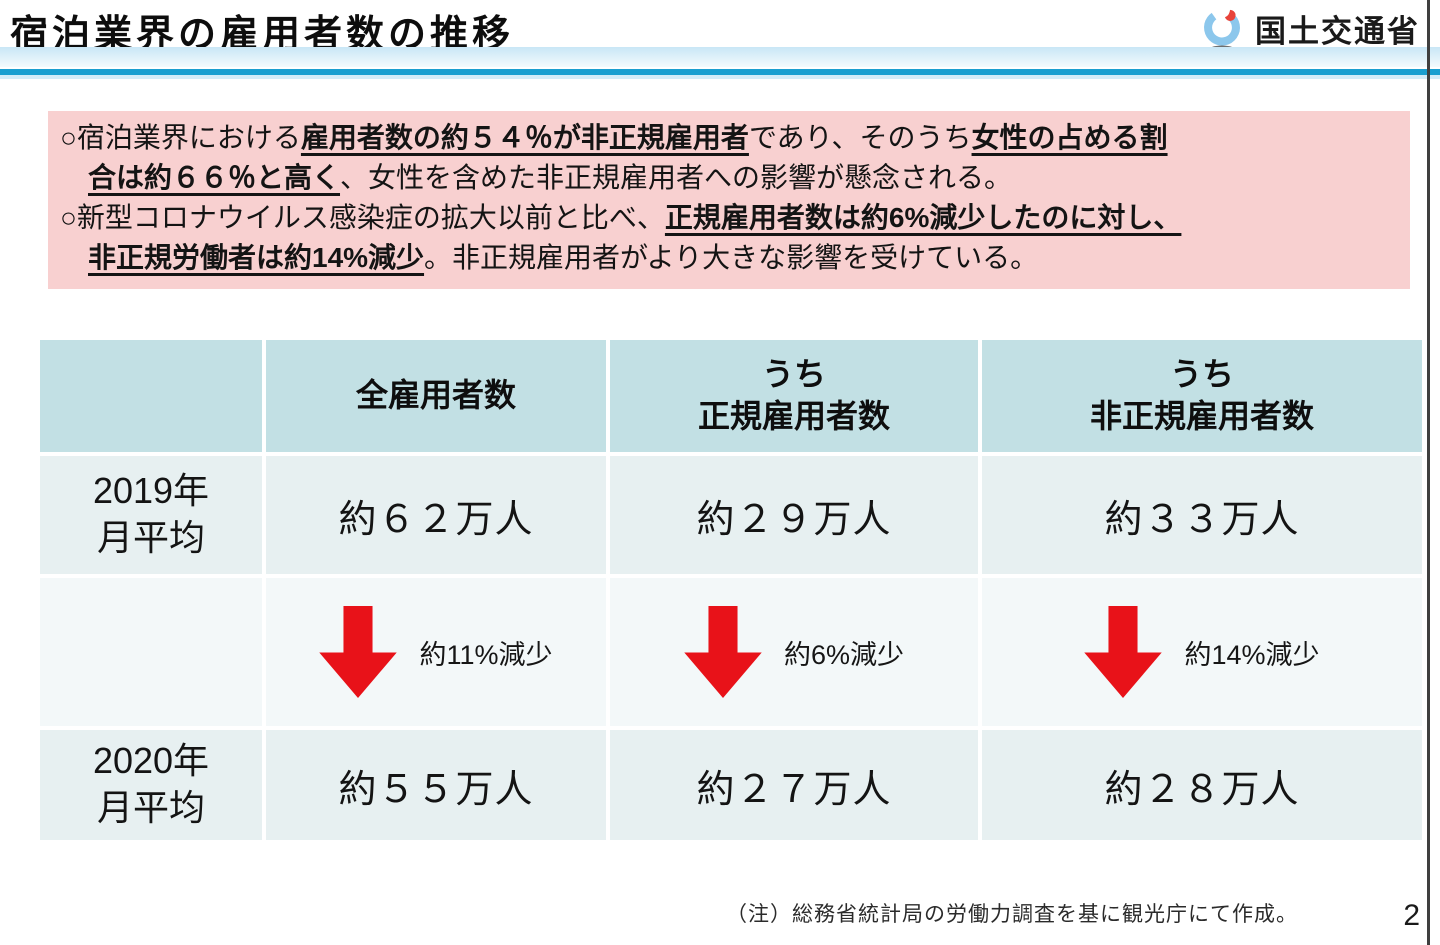 This screenshot has height=945, width=1440. Describe the element at coordinates (563, 257) in the screenshot. I see `summary-line-4: 非正規労働者は約14%減少。非正規雇用者がより大きな影響を受けている。` at that location.